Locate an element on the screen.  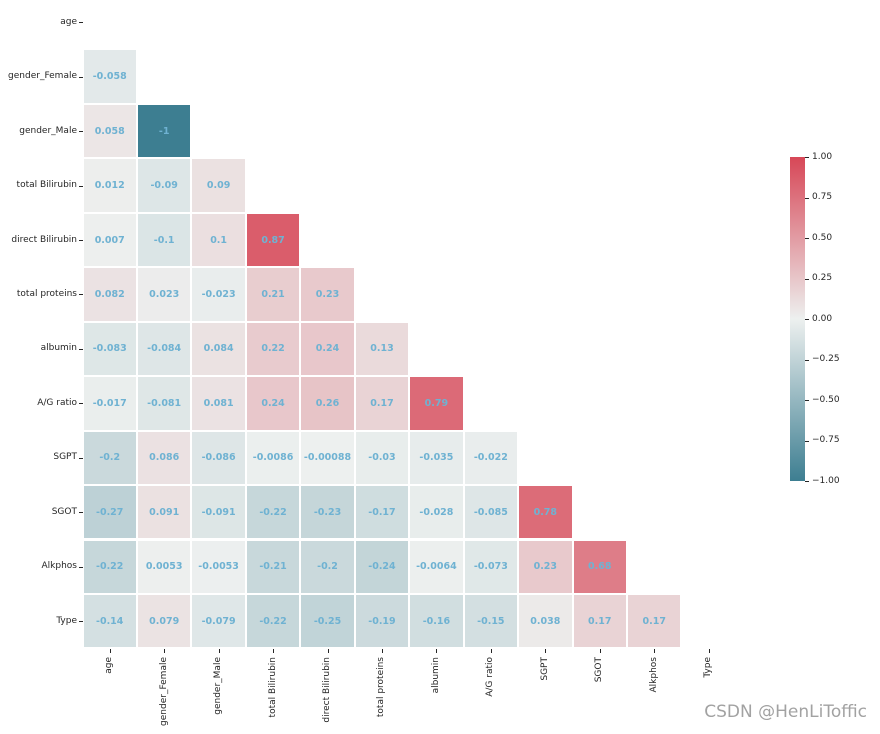
cell-value: -0.25 is located at coordinates (327, 621).